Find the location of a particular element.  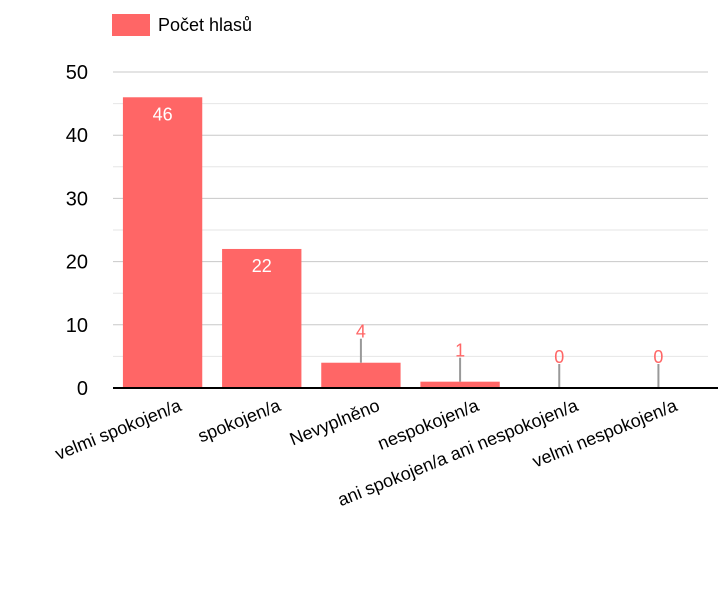

y-tick-label: 30 is located at coordinates (77, 199).